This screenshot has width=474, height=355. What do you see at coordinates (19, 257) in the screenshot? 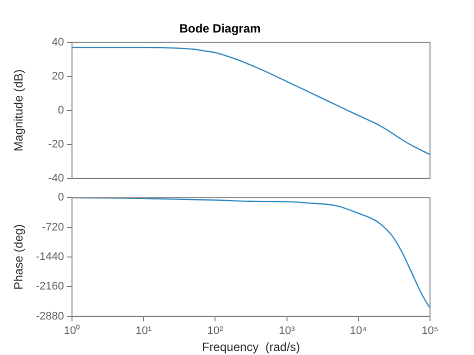
I see `y-axis-title: Phase (deg)` at bounding box center [19, 257].